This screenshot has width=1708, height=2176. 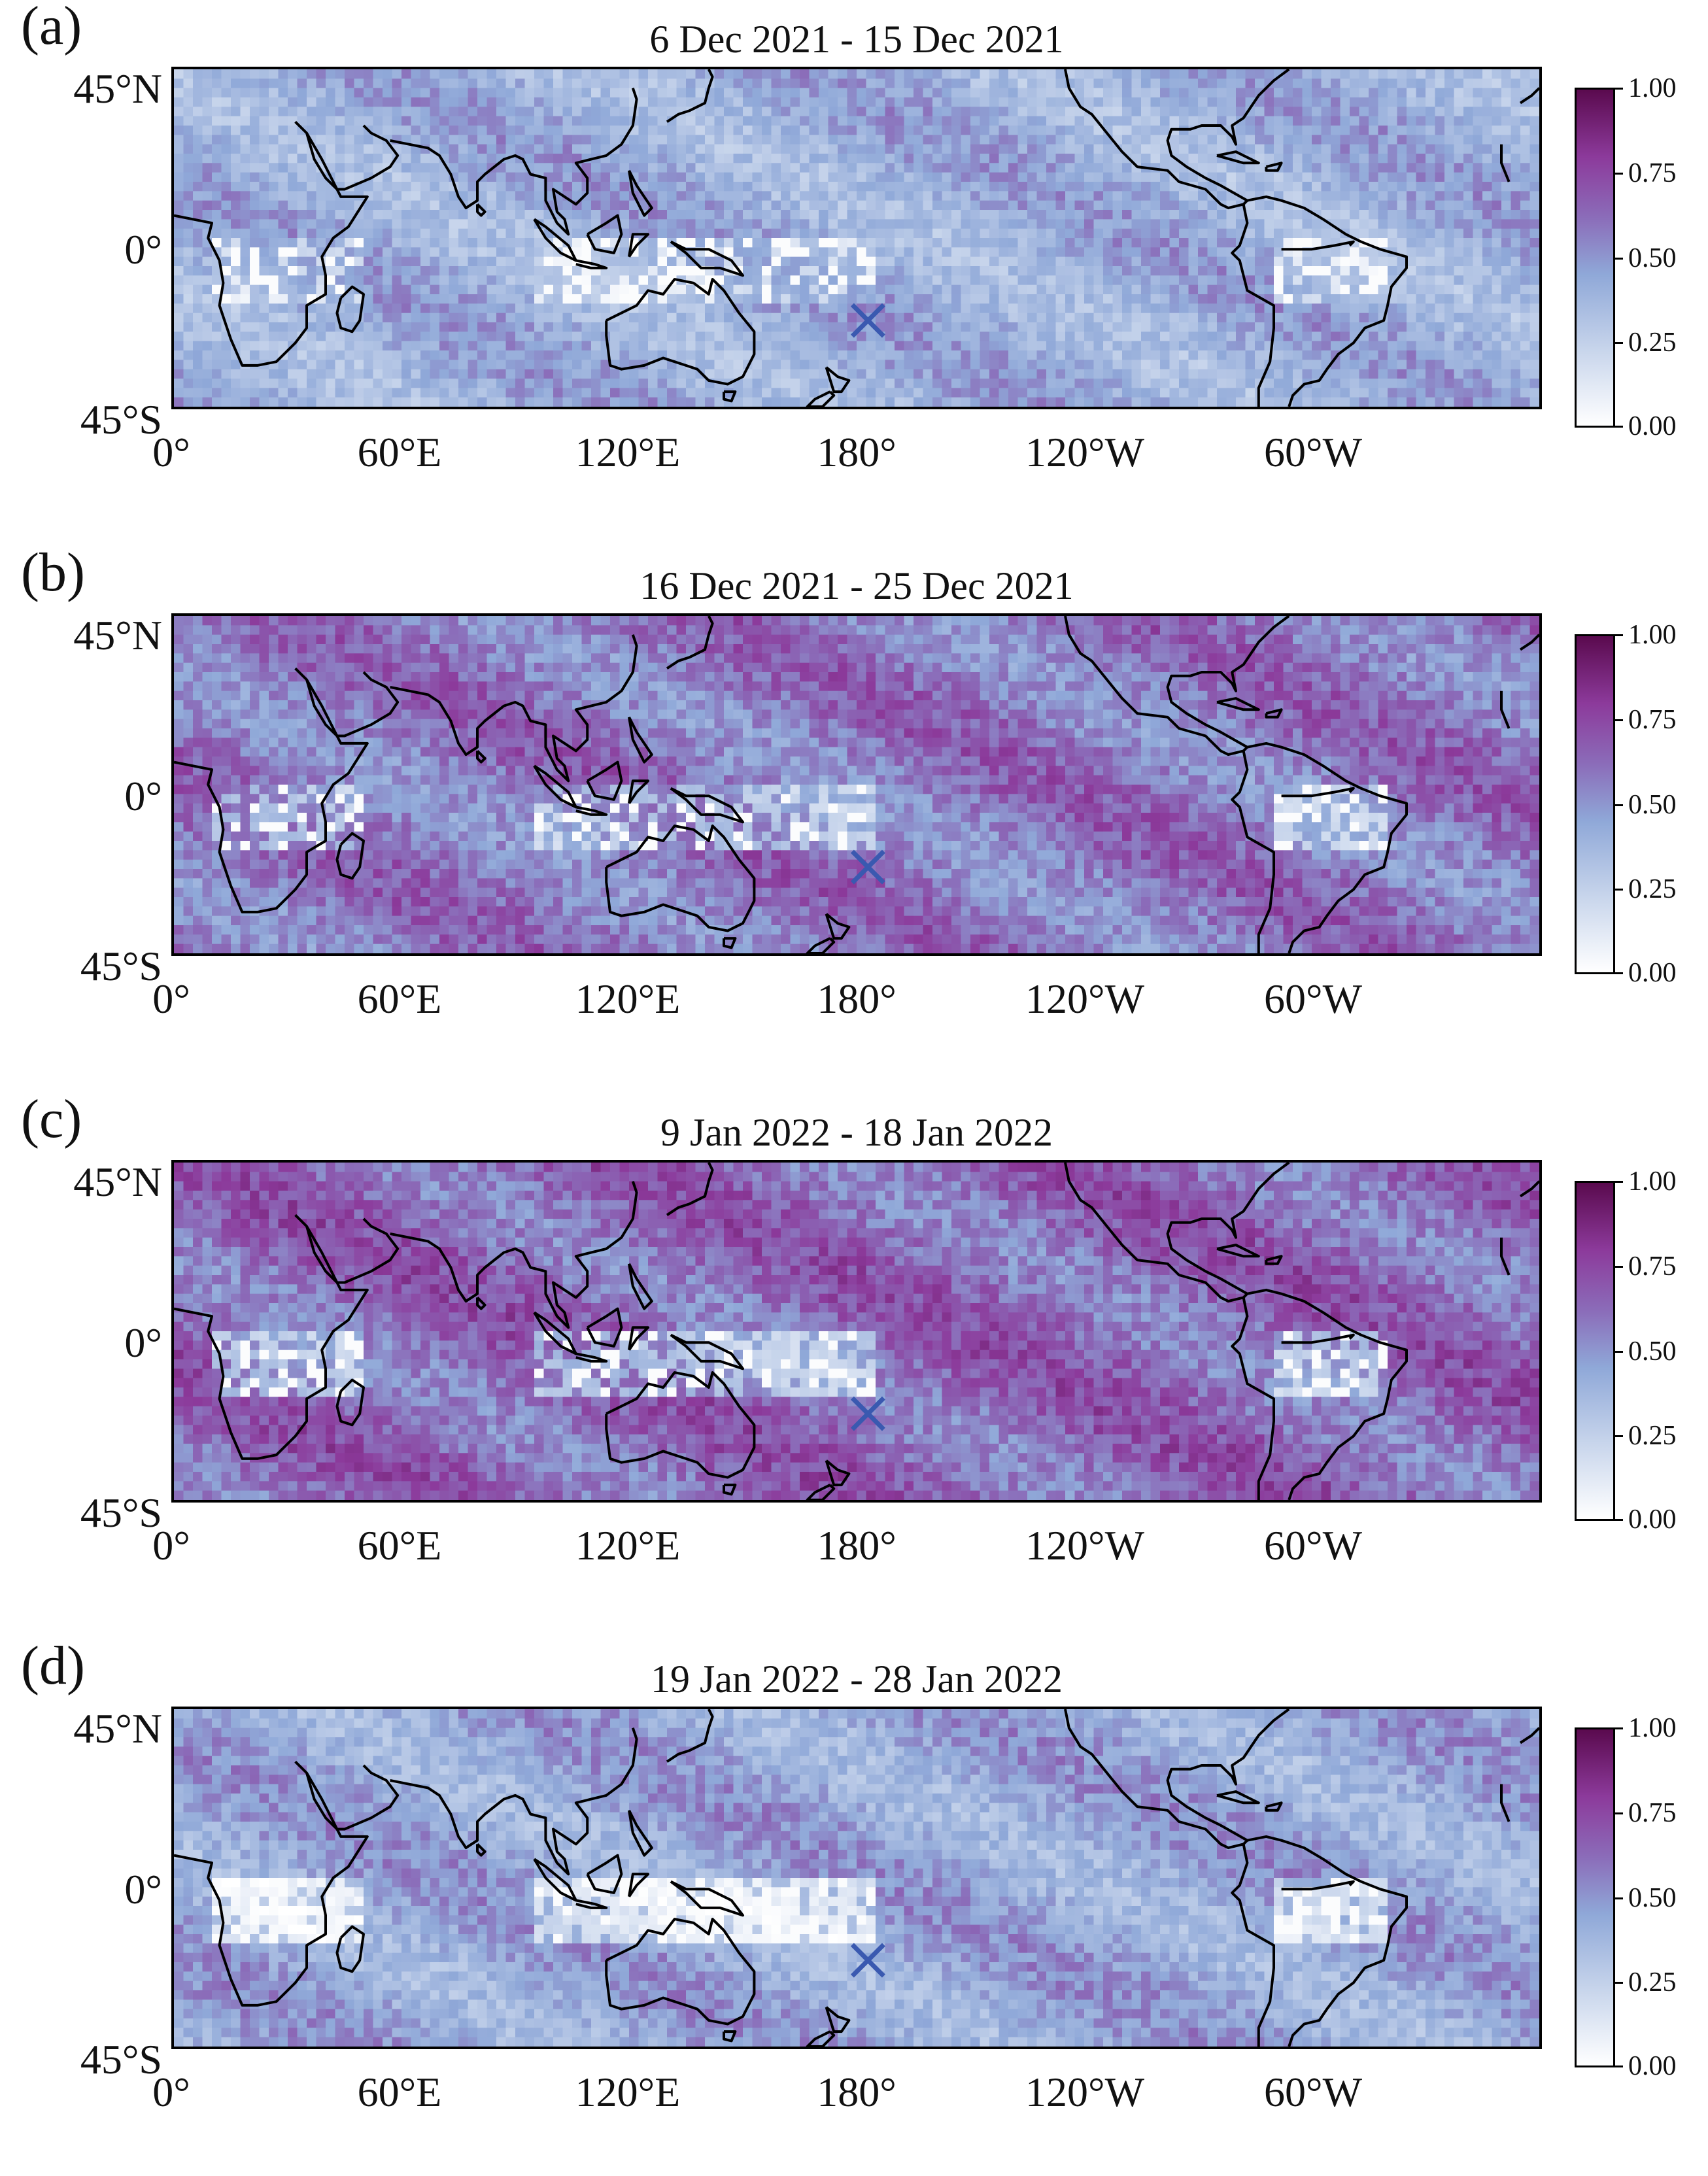 I want to click on lat-label-equator: 0°, so click(x=83, y=796).